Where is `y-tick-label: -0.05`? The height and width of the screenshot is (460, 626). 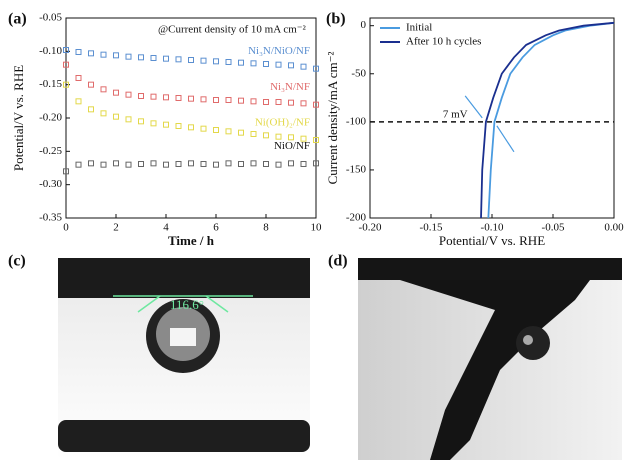
y-tick-label: -0.05 is located at coordinates (50, 18).